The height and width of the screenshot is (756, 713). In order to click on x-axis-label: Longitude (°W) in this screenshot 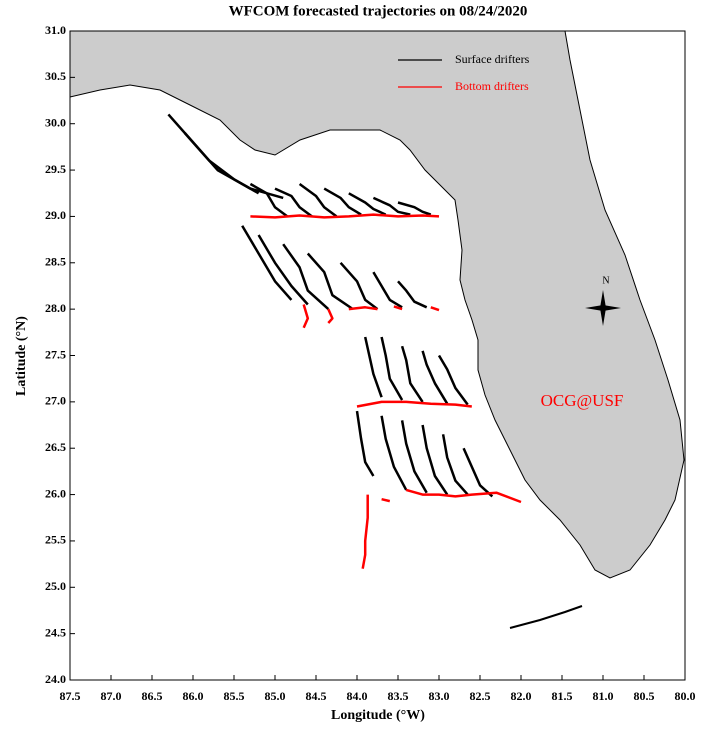, I will do `click(378, 715)`.